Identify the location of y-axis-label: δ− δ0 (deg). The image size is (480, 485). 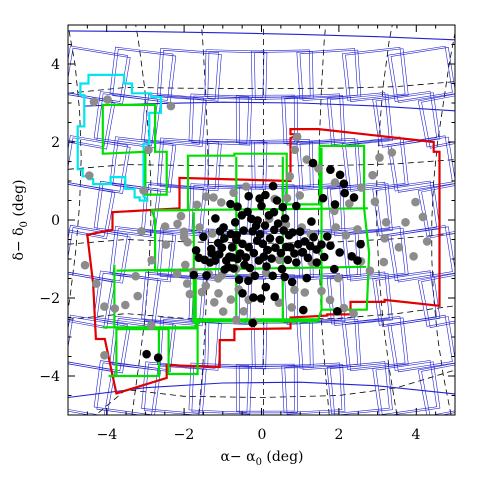
(20, 219).